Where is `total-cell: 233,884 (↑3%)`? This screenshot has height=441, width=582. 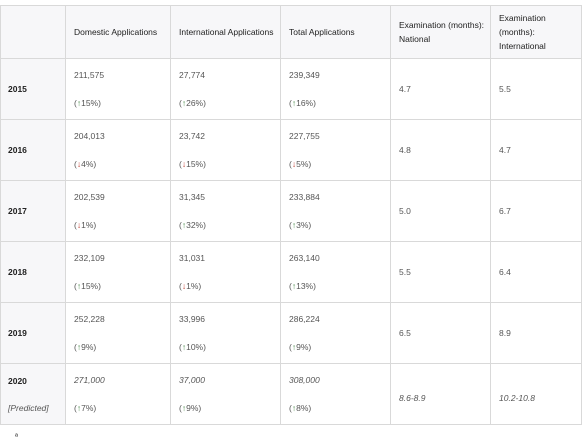 total-cell: 233,884 (↑3%) is located at coordinates (335, 211).